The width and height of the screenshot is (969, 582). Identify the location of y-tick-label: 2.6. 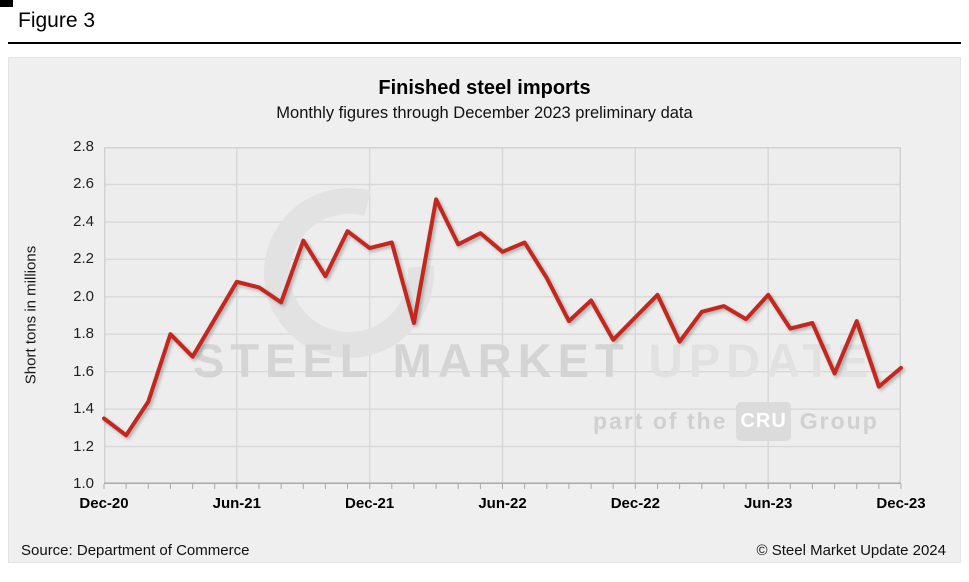
(83, 184).